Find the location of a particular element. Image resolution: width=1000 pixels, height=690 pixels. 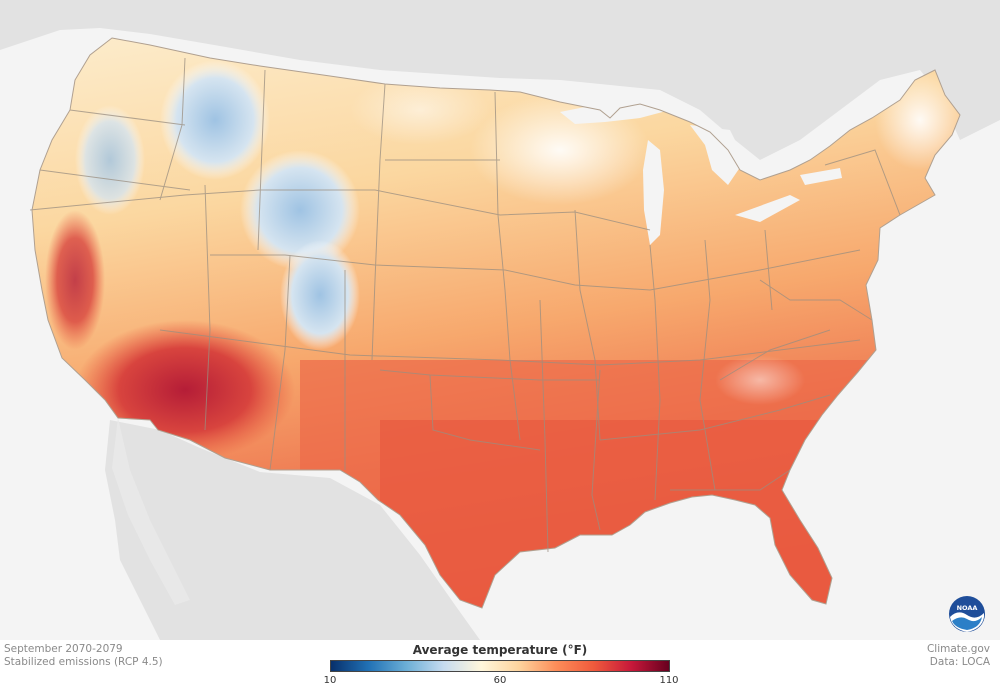

legend-color-bar is located at coordinates (500, 666).